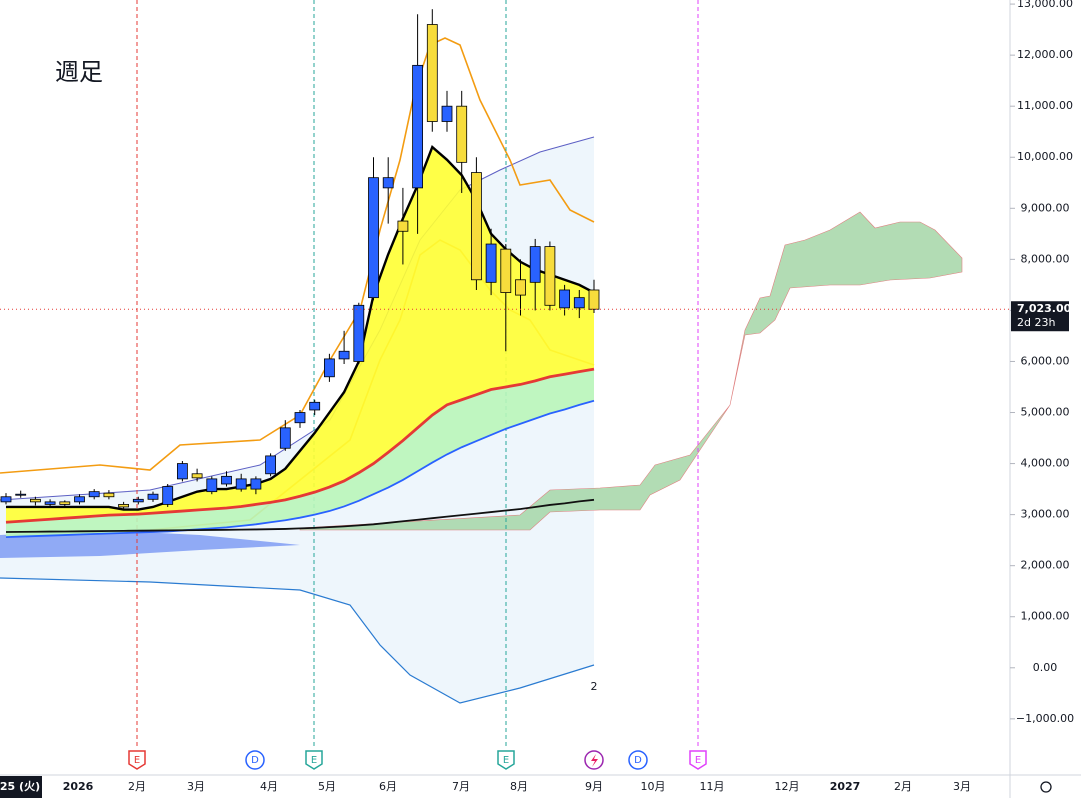  I want to click on y-tick-label: 12,000.00, so click(1045, 54).